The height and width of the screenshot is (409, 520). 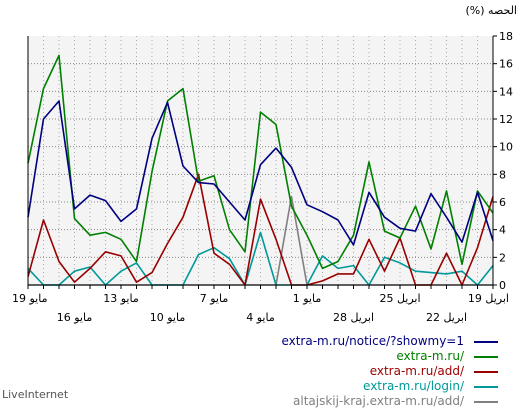 I want to click on x-tick-label-12: 7 مايو, so click(x=214, y=298).